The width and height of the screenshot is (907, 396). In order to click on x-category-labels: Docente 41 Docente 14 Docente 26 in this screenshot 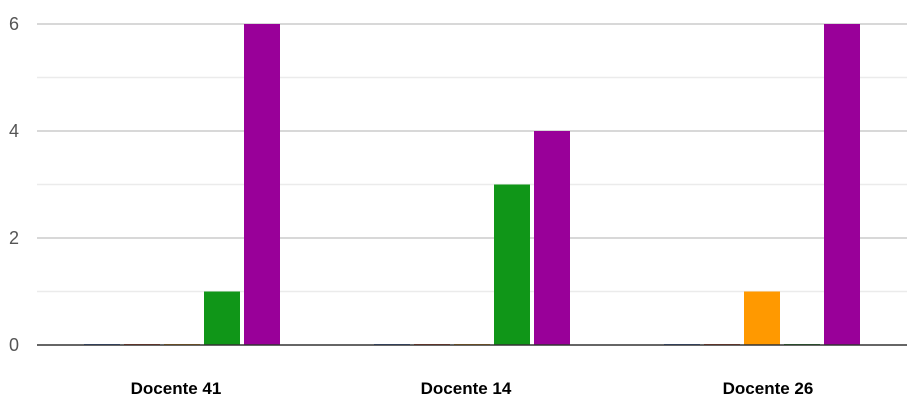, I will do `click(472, 387)`.